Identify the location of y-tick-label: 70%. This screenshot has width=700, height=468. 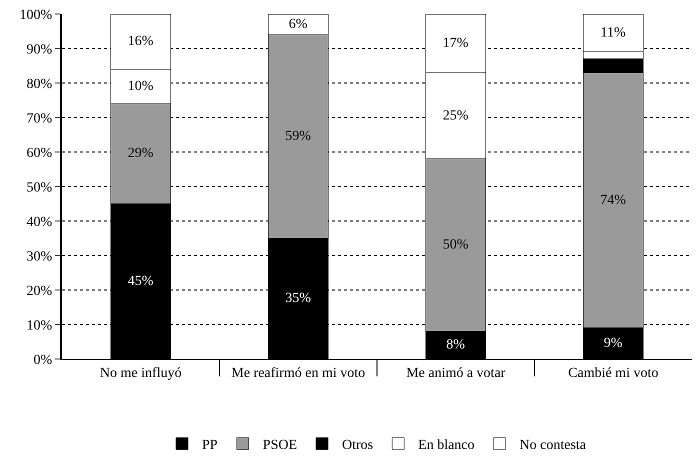
(39, 118).